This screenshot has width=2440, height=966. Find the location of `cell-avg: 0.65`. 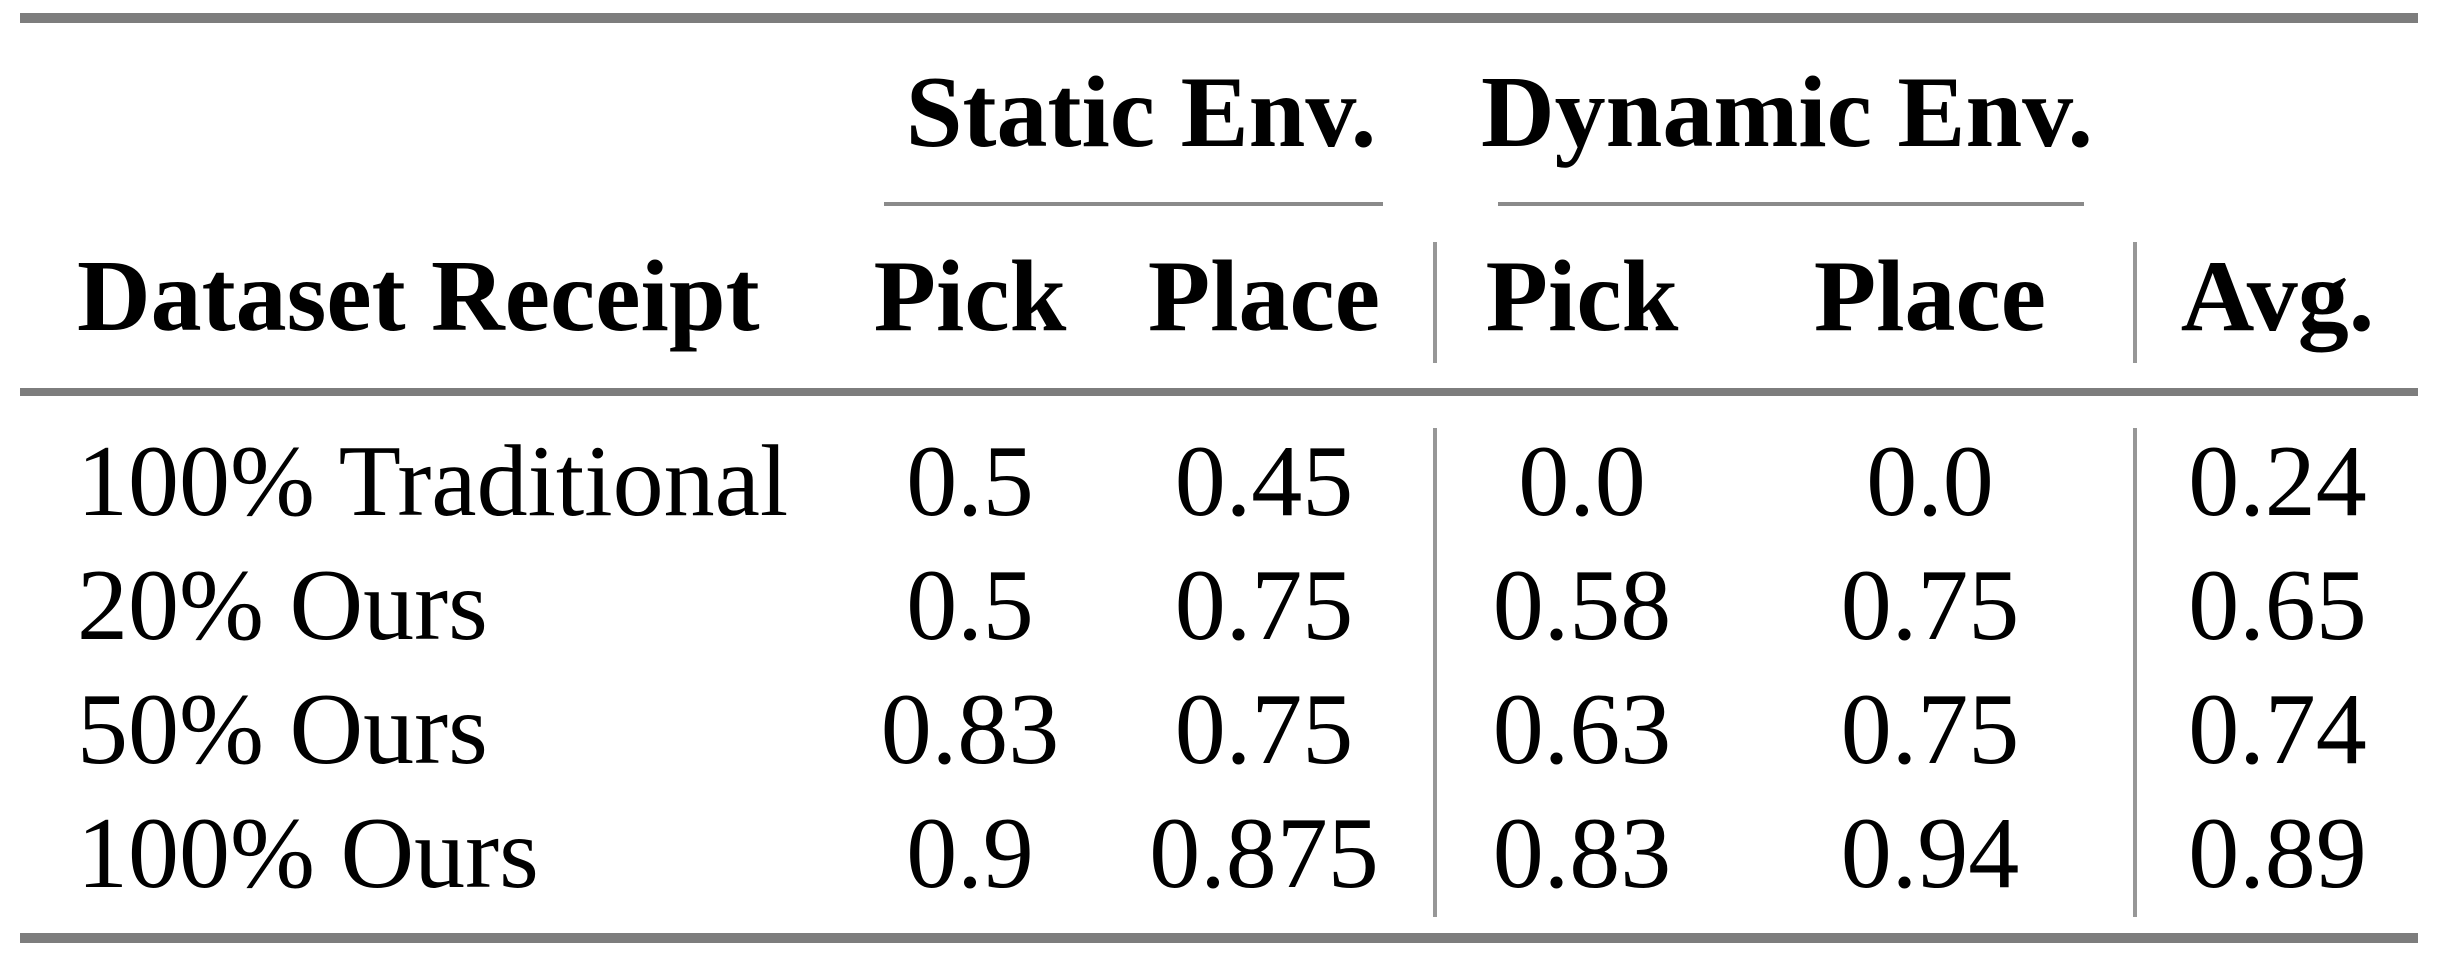

cell-avg: 0.65 is located at coordinates (2277, 605).